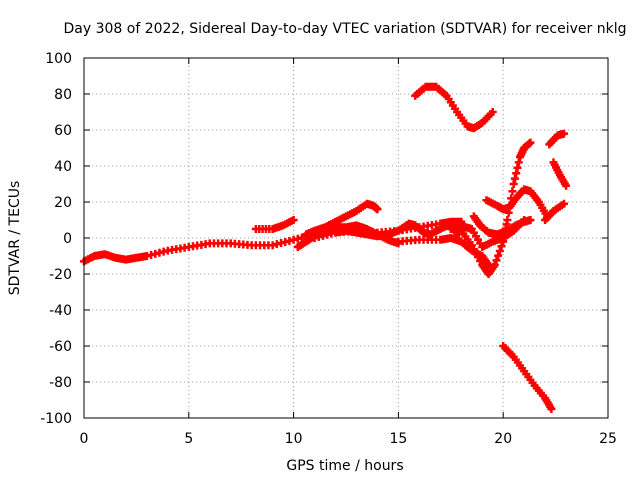  I want to click on x-tick-label: 0, so click(84, 439).